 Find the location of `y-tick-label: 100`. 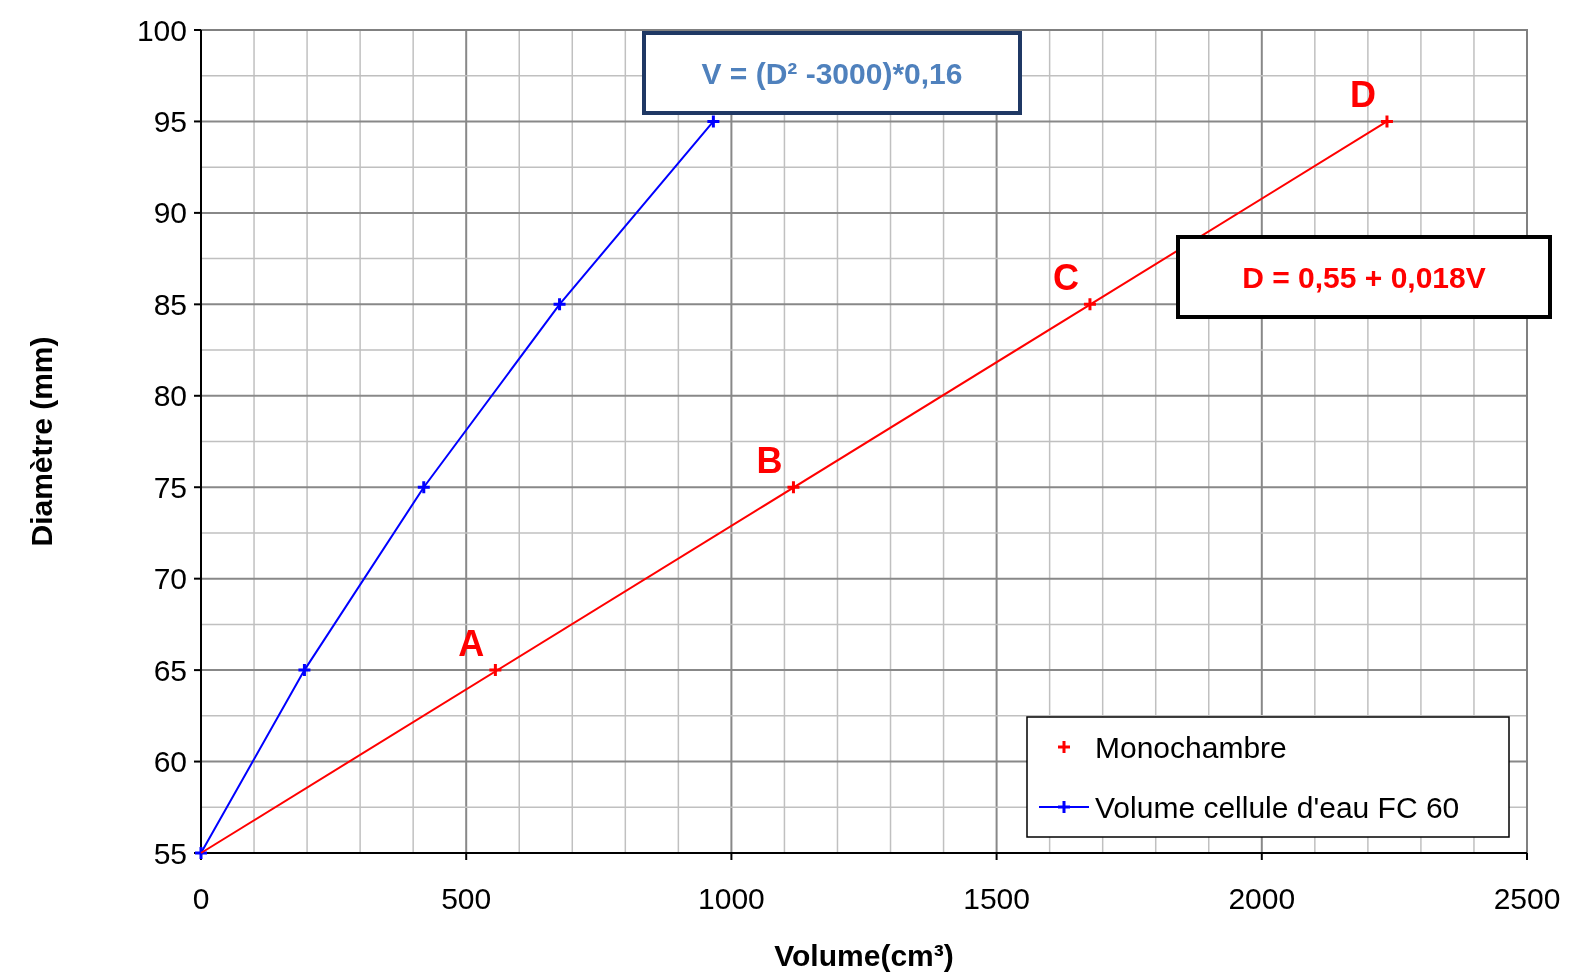

y-tick-label: 100 is located at coordinates (161, 30).